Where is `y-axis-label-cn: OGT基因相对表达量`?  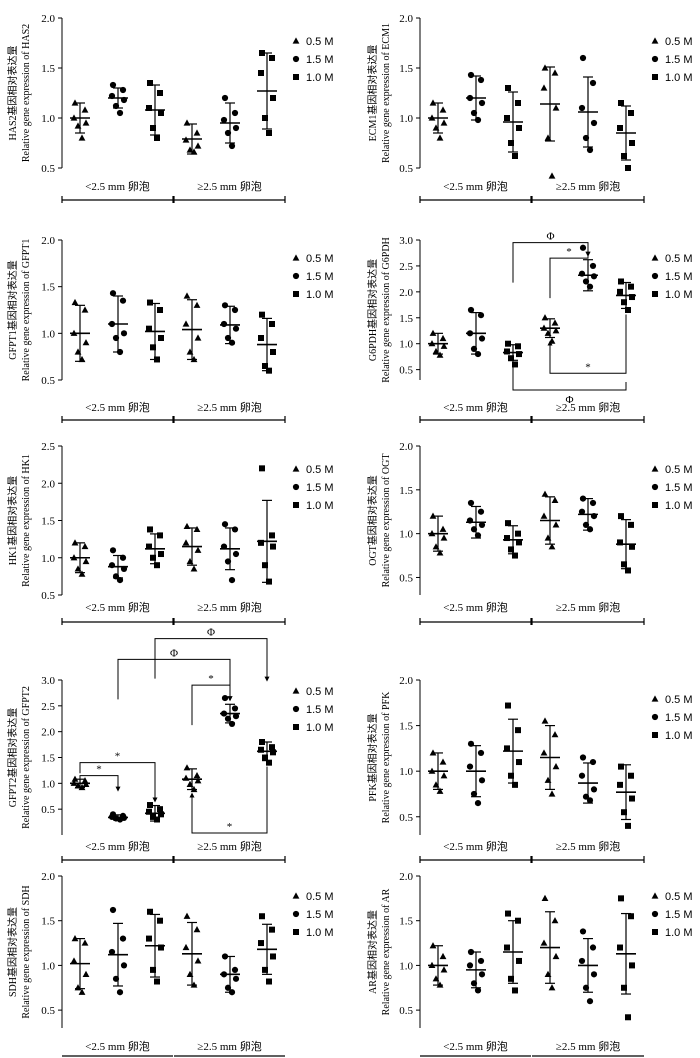
y-axis-label-cn: OGT基因相对表达量 is located at coordinates (372, 520).